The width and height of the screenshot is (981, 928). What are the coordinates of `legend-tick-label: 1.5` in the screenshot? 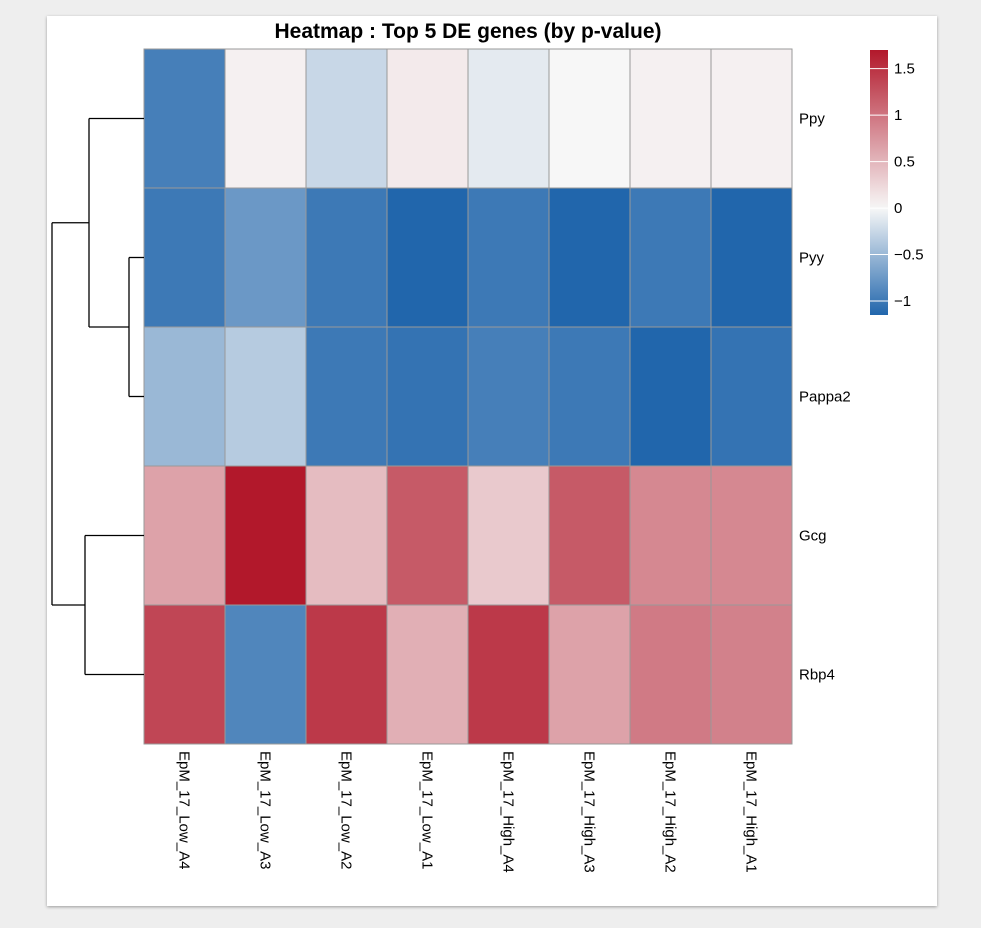 It's located at (904, 69).